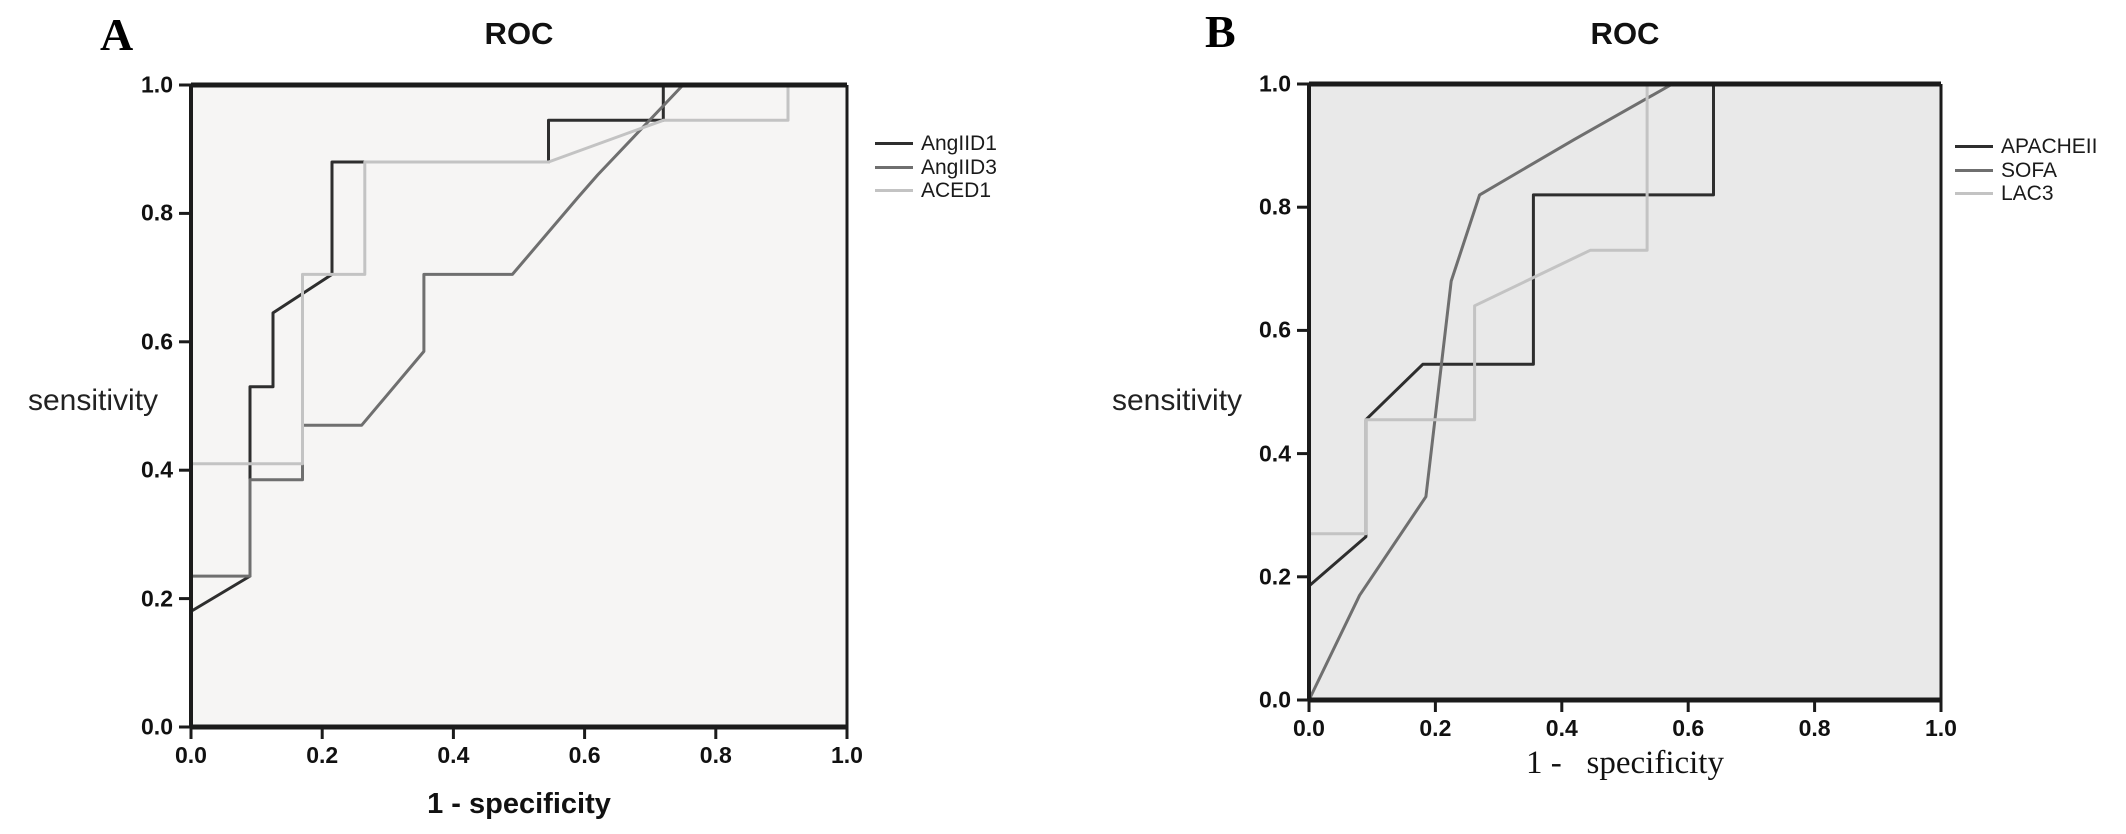  Describe the element at coordinates (1625, 763) in the screenshot. I see `panel-b-xlabel: 1 - specificity` at that location.